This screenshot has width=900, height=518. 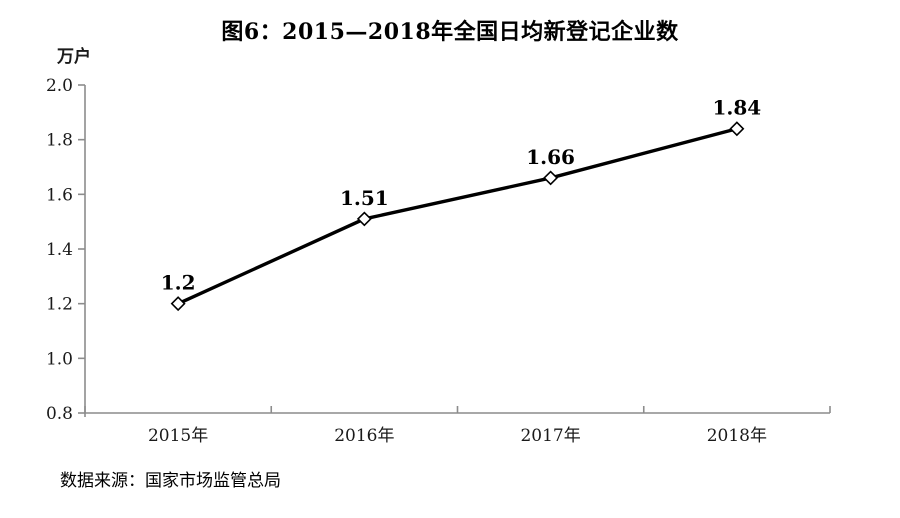 I want to click on data-point-label: 1.2, so click(x=178, y=283).